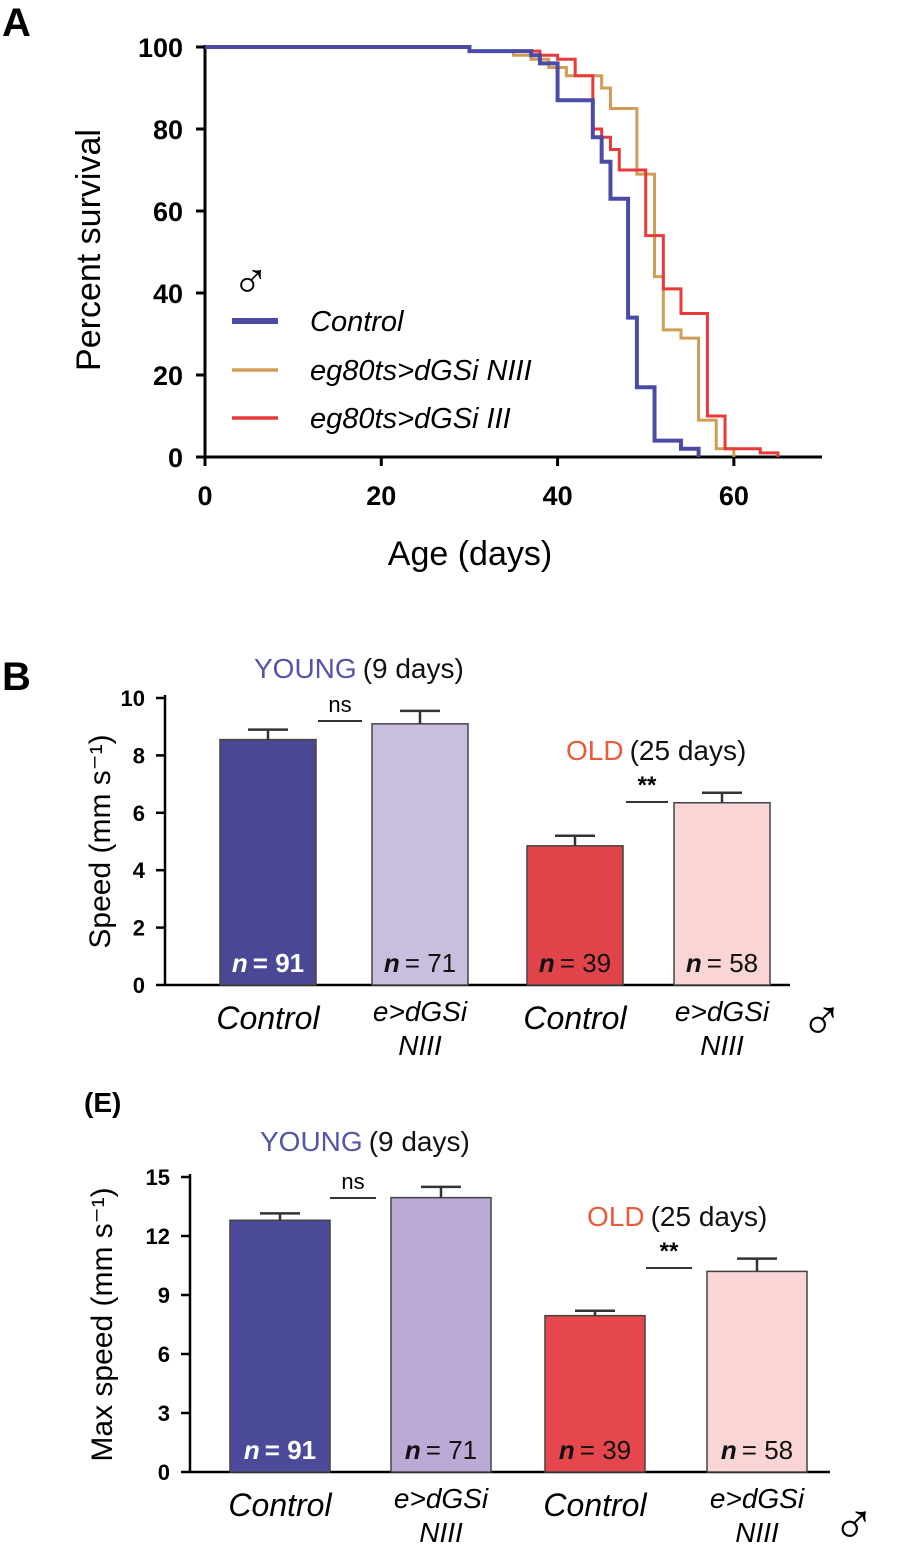 The height and width of the screenshot is (1552, 900). What do you see at coordinates (168, 376) in the screenshot?
I see `panel-a-y-tick-label: 20` at bounding box center [168, 376].